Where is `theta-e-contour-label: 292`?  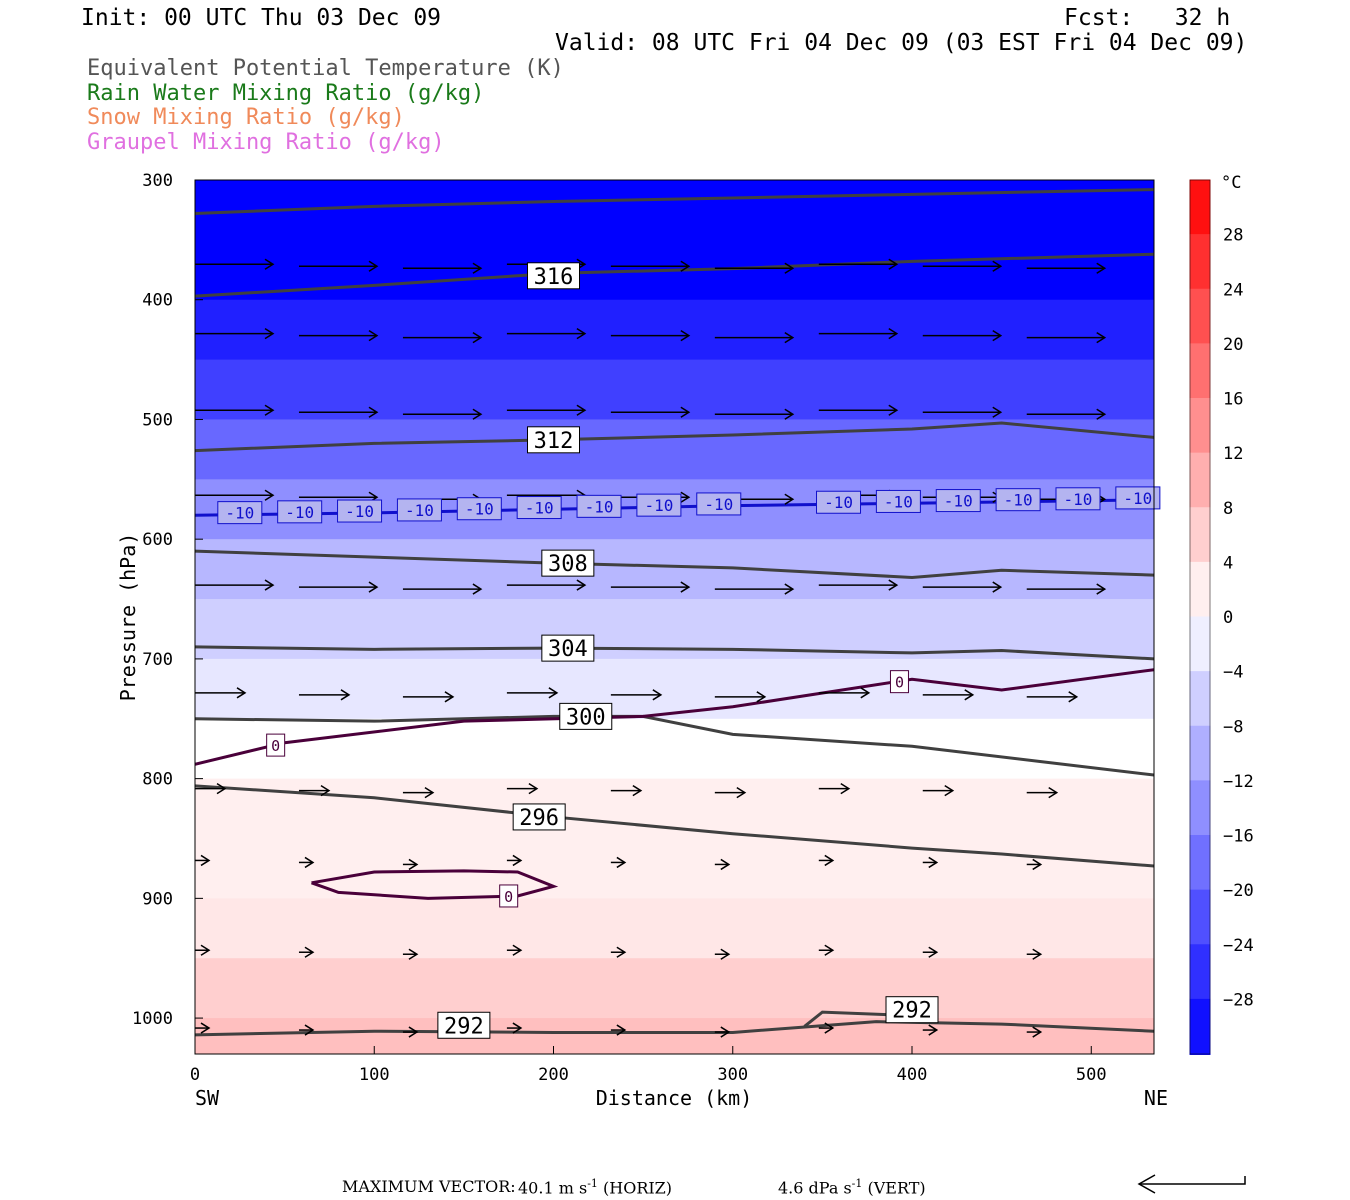
theta-e-contour-label: 292 is located at coordinates (464, 1026).